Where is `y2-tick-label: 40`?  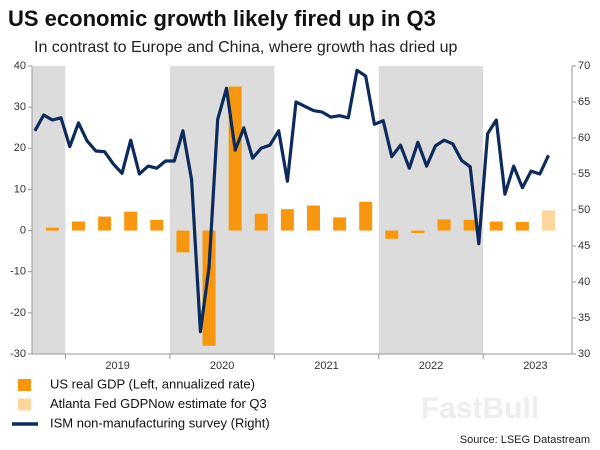
y2-tick-label: 40 is located at coordinates (584, 282).